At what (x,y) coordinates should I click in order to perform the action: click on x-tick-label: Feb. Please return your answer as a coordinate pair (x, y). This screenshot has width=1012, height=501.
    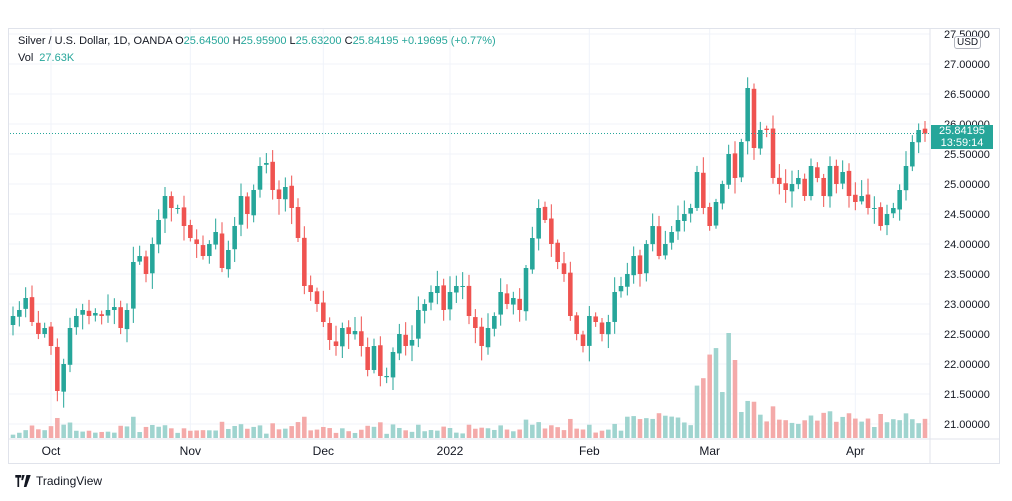
    Looking at the image, I should click on (589, 451).